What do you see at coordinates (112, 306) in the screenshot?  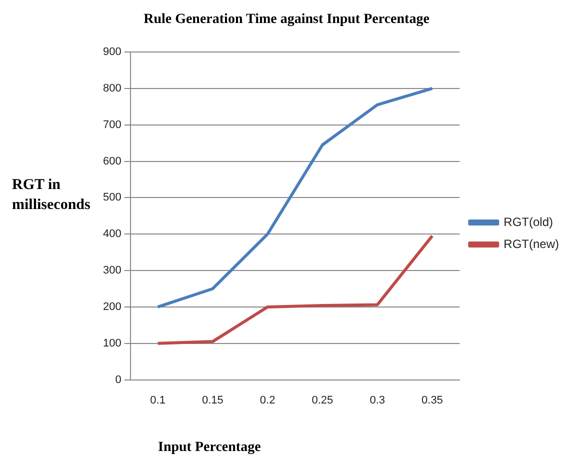 I see `y-tick-label: 200` at bounding box center [112, 306].